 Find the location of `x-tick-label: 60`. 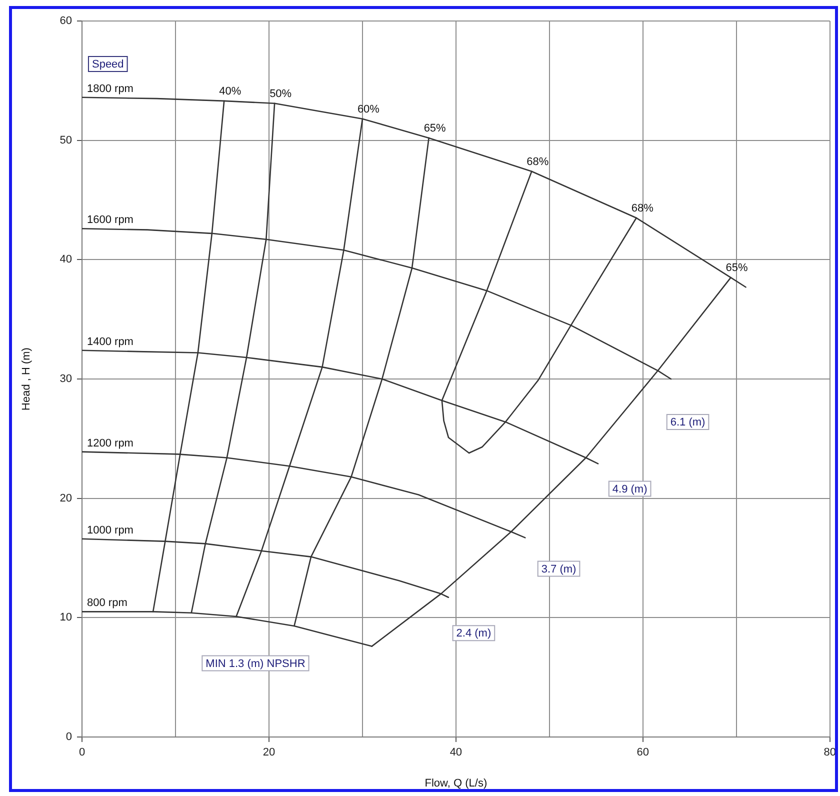

x-tick-label: 60 is located at coordinates (643, 752).